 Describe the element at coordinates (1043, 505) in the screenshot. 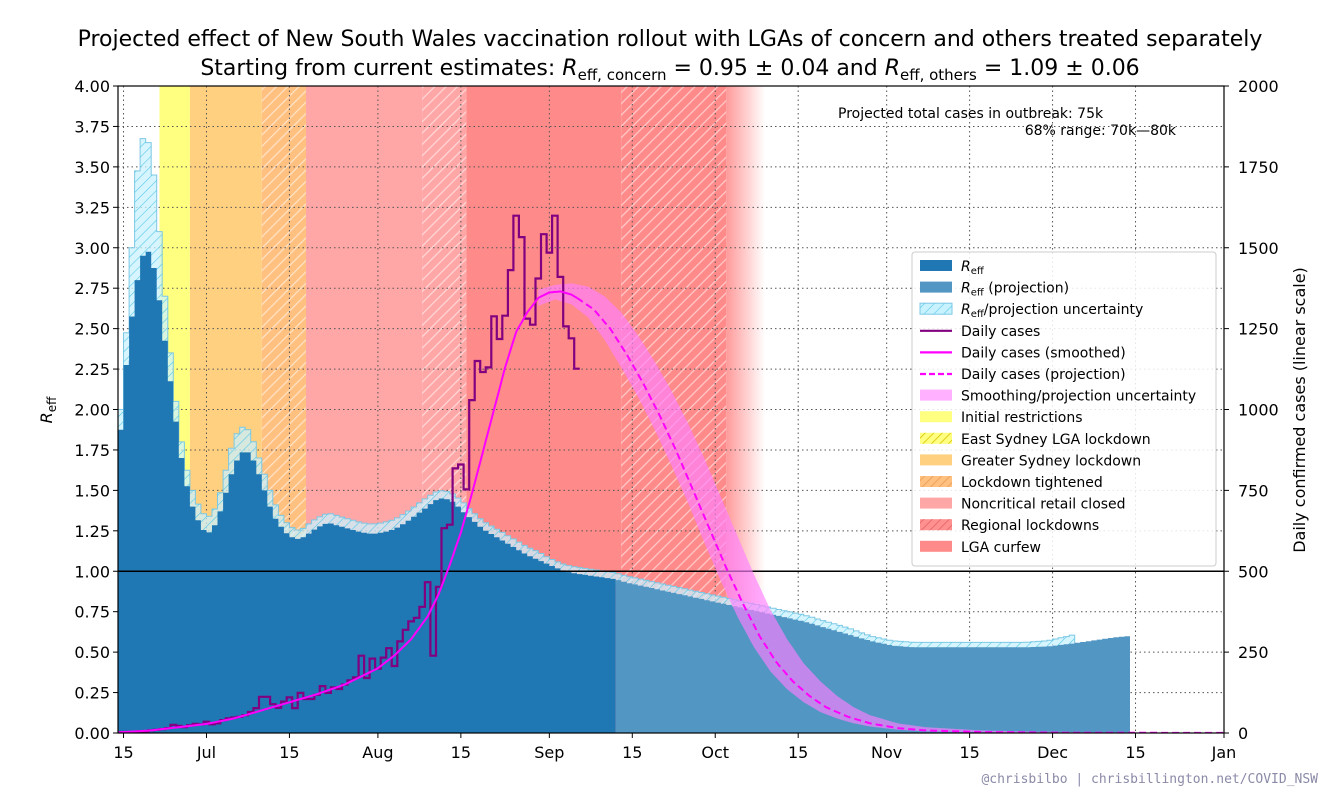

I see `legend-label: Noncritical retail closed` at that location.